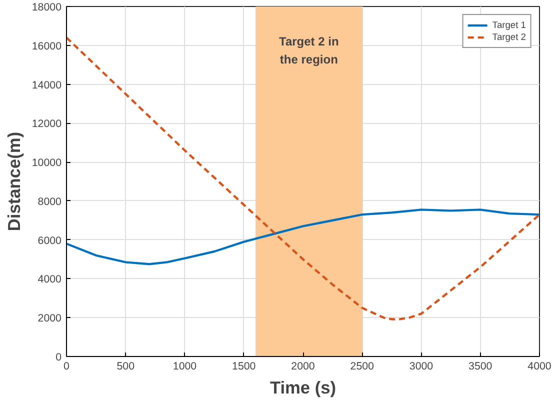 The image size is (553, 400). I want to click on y-tick-label: 12000, so click(47, 124).